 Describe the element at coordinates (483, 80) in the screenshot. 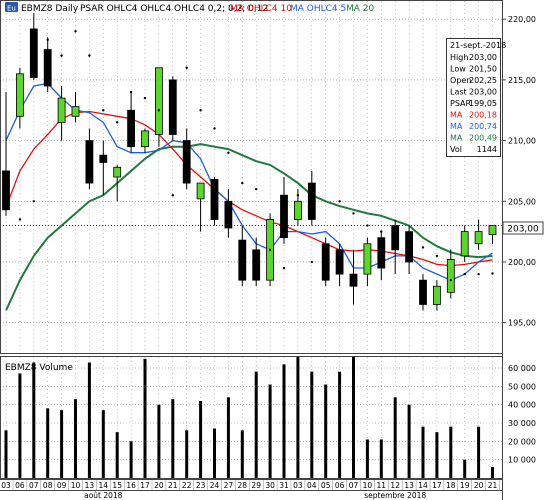

I see `info-row-value: 202,25` at that location.